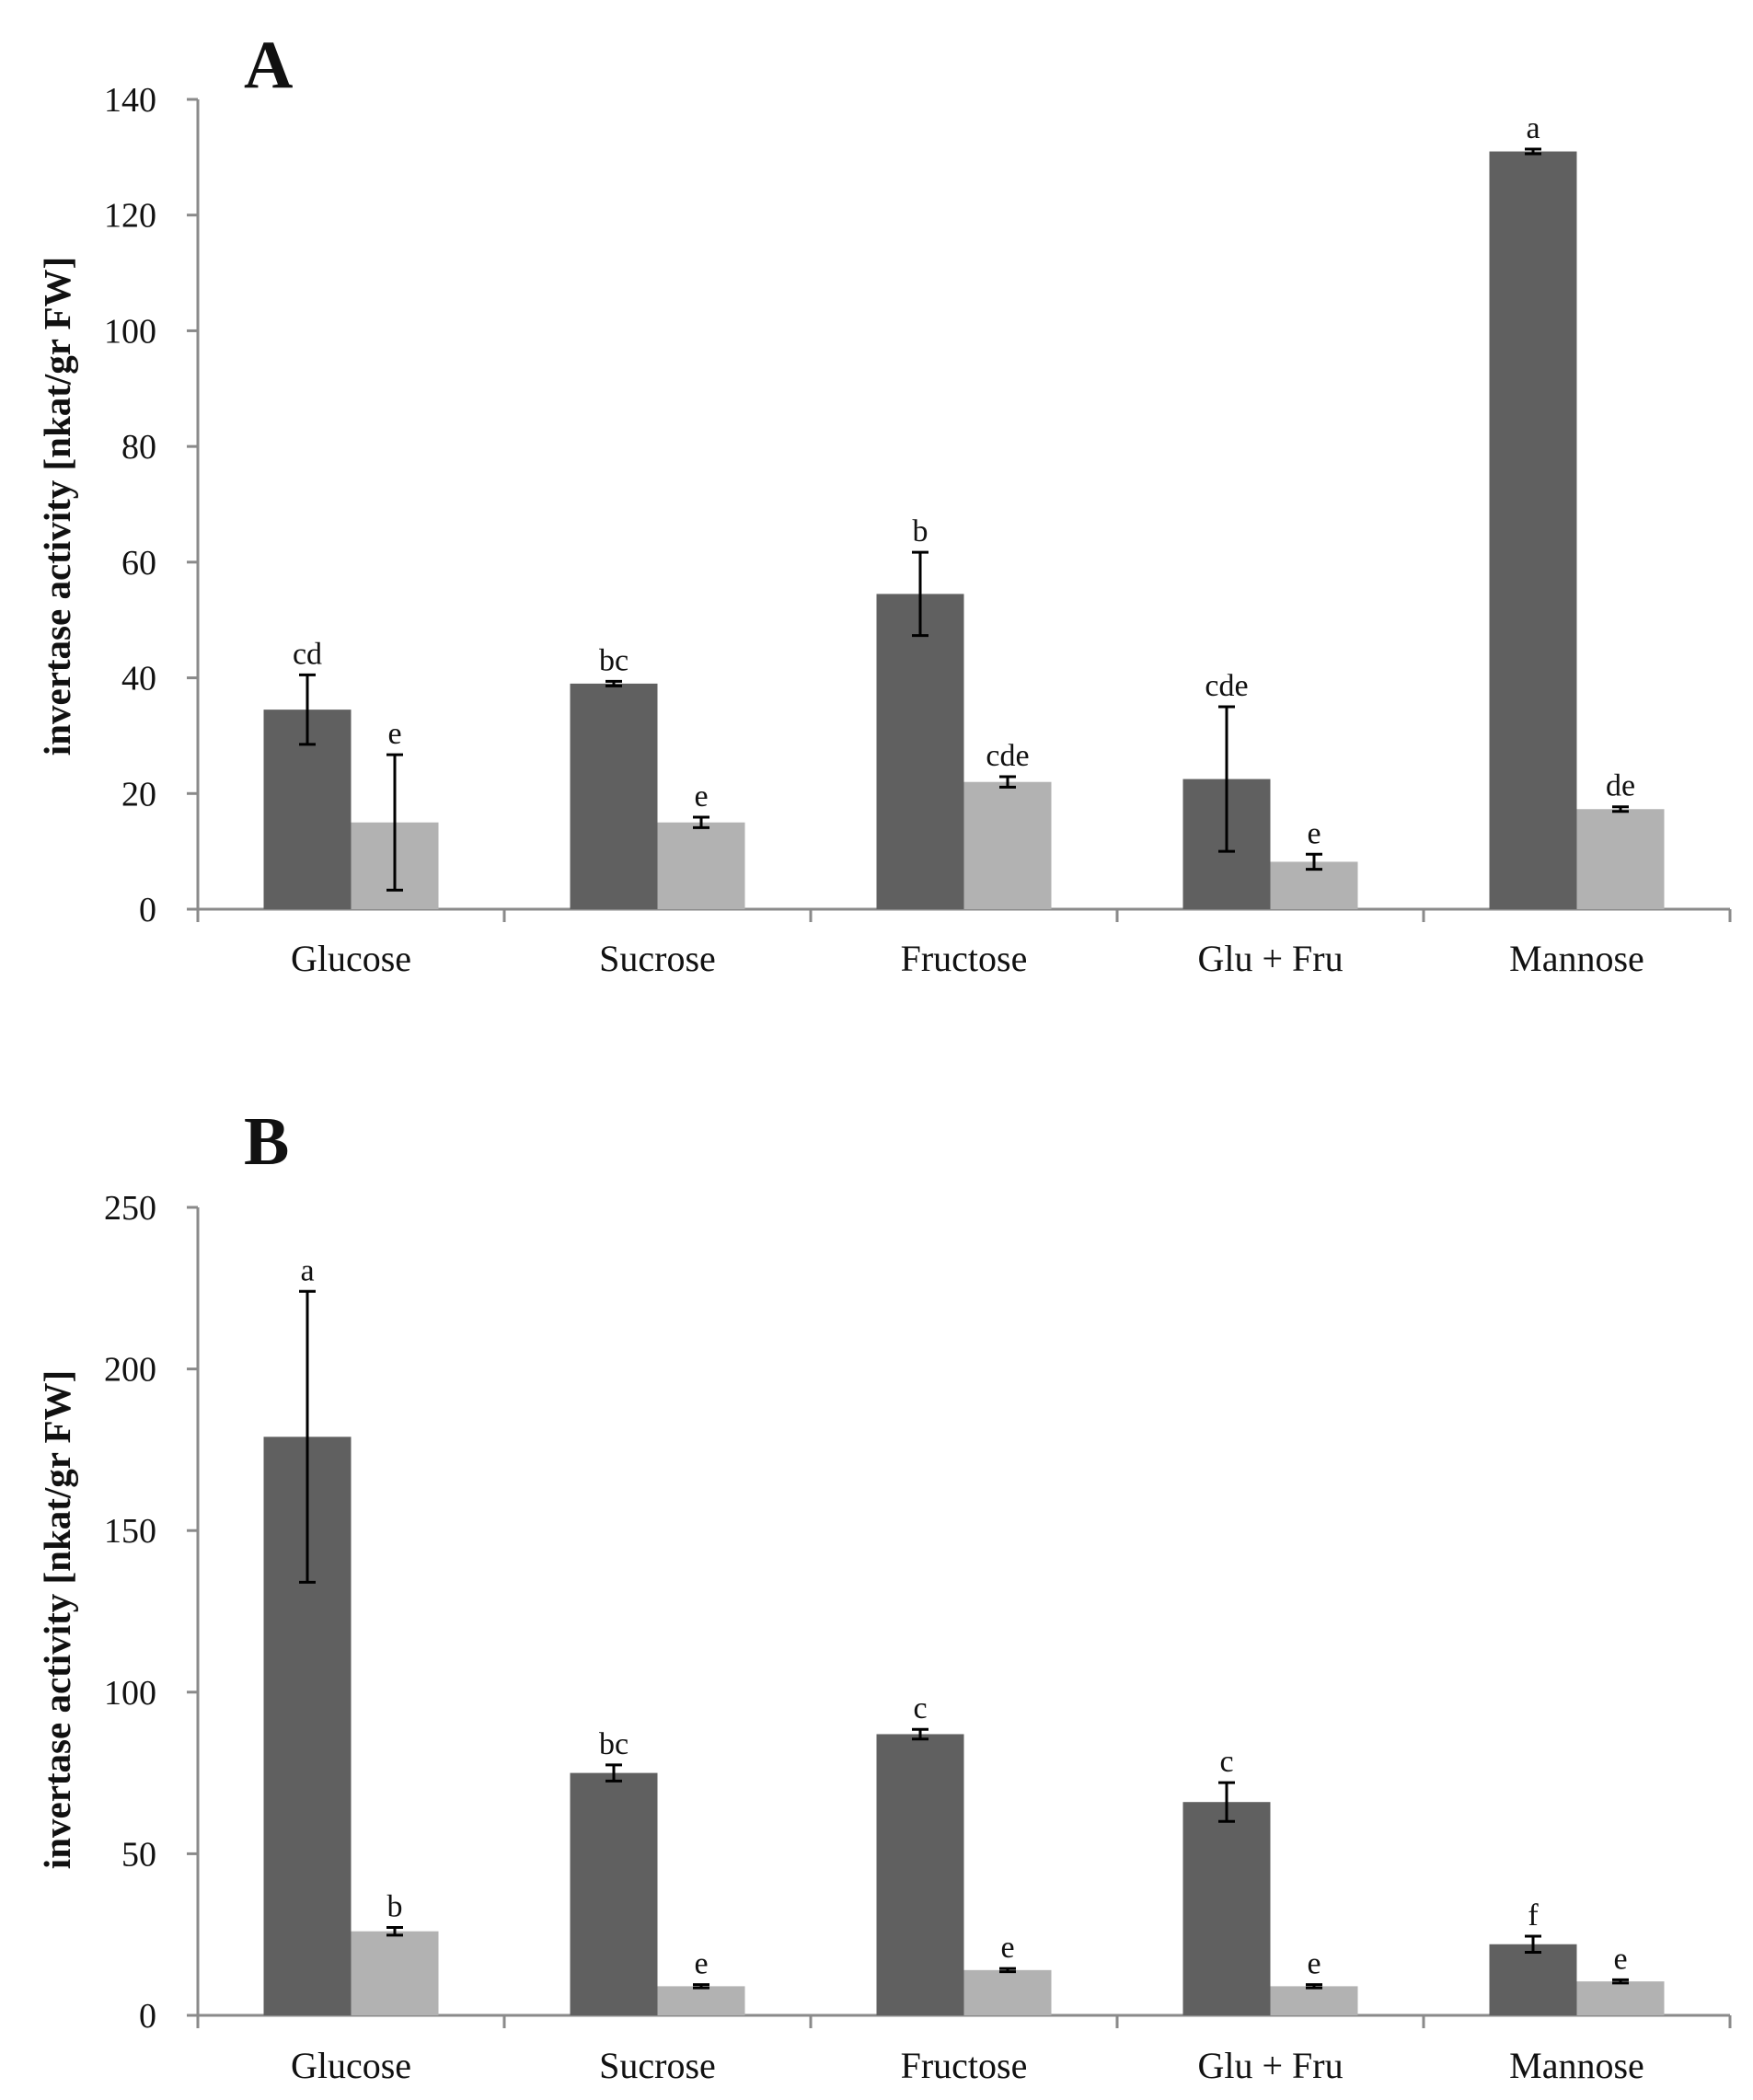 The height and width of the screenshot is (2100, 1753). Describe the element at coordinates (130, 100) in the screenshot. I see `panel-a-y-tick-label: 140` at that location.